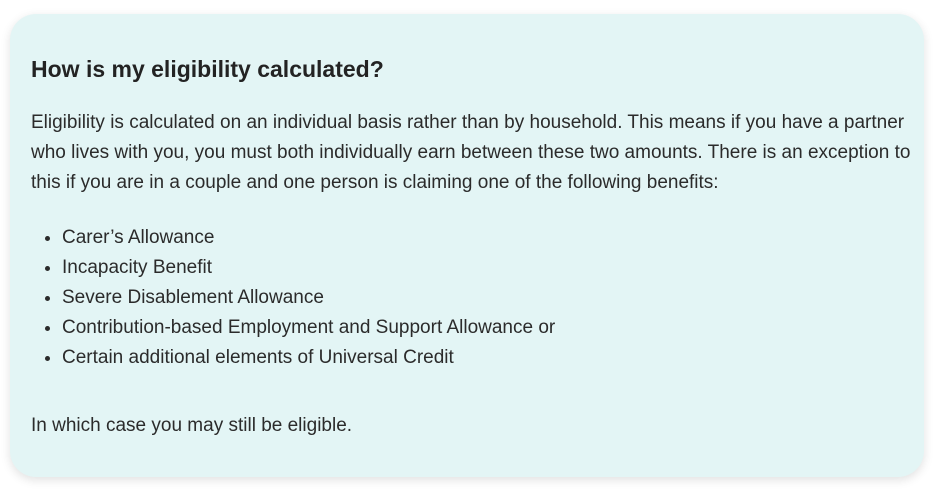  What do you see at coordinates (308, 298) in the screenshot?
I see `list-item: Severe Disablement Allowance` at bounding box center [308, 298].